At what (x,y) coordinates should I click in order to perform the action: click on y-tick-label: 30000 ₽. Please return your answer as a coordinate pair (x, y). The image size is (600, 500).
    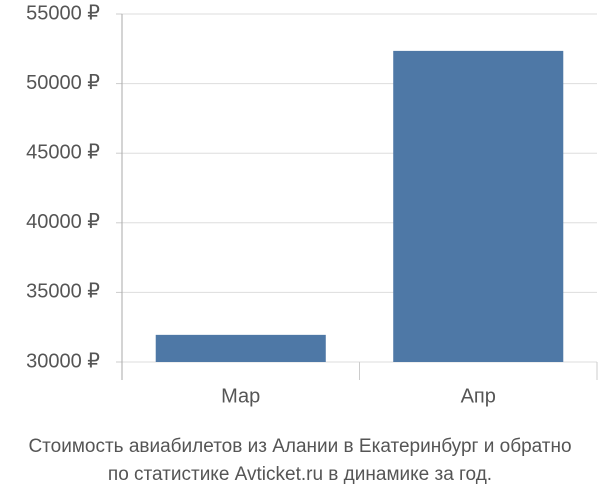
    Looking at the image, I should click on (63, 361).